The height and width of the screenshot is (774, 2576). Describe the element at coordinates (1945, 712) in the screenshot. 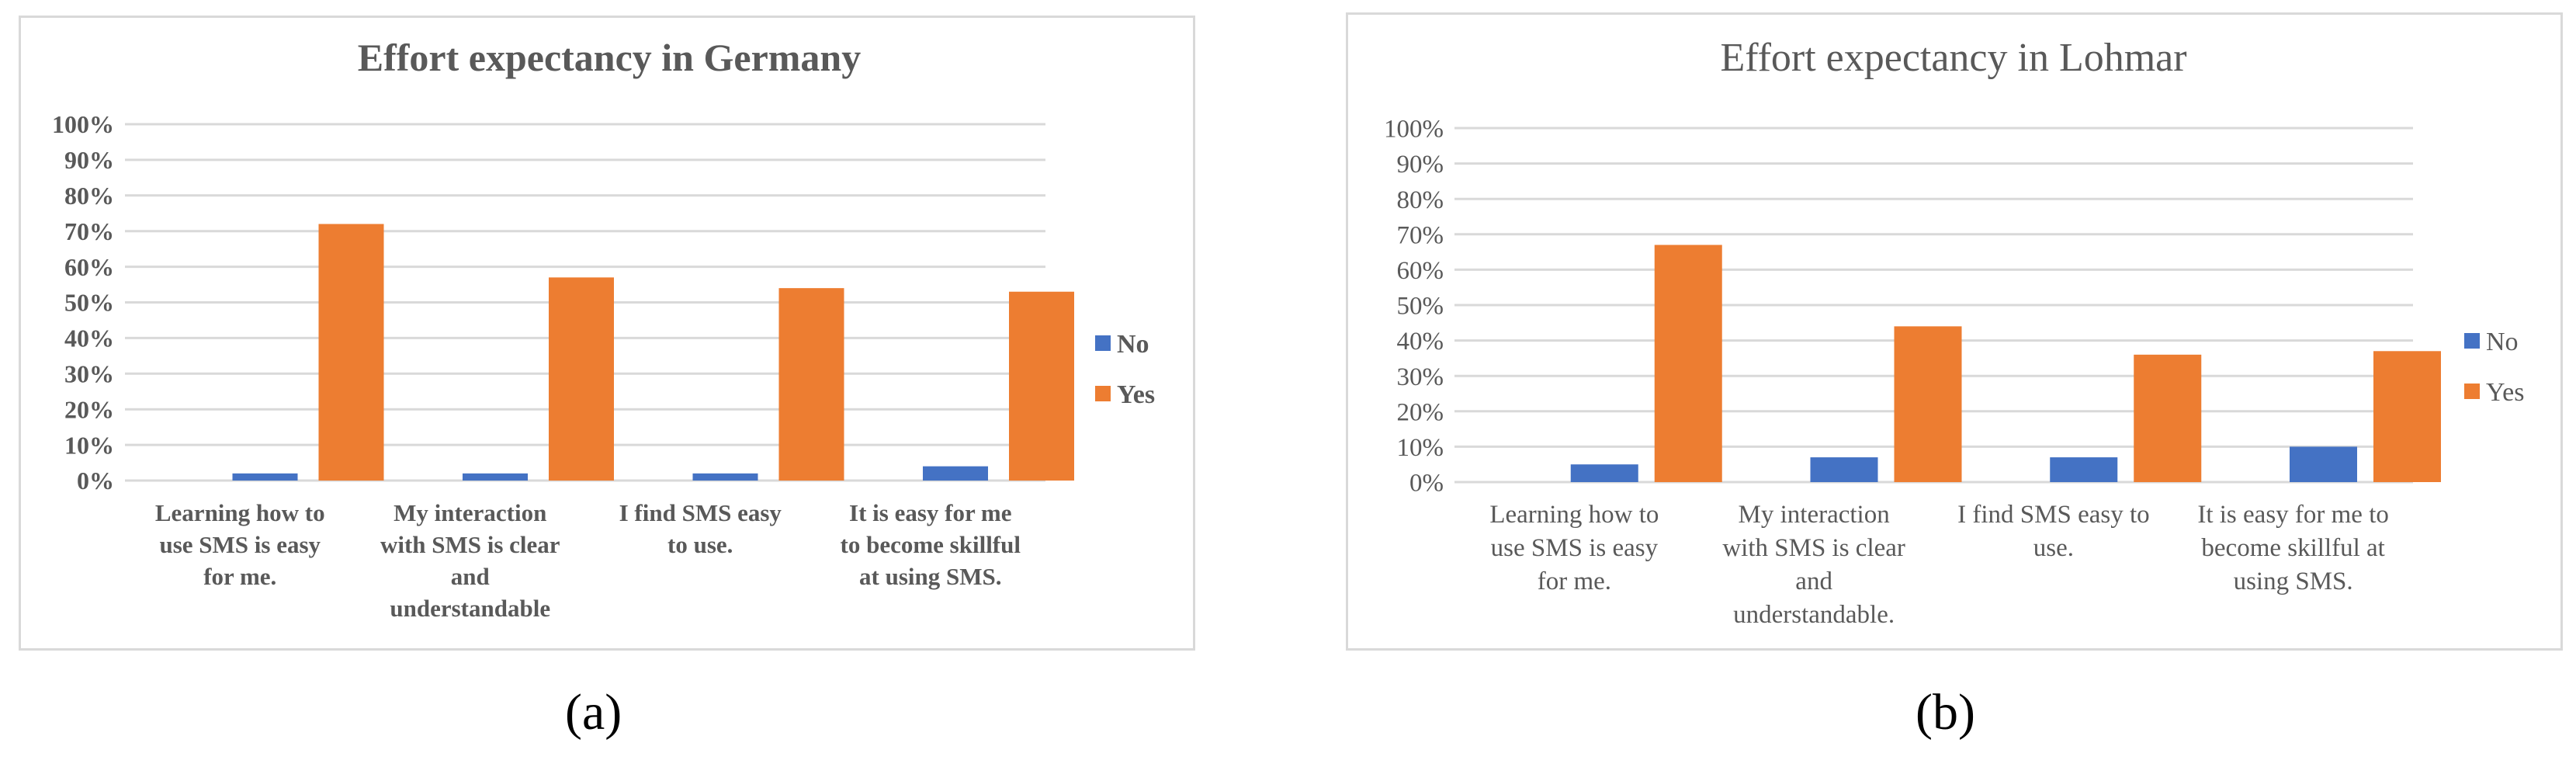

I see `caption-b: (b)` at that location.